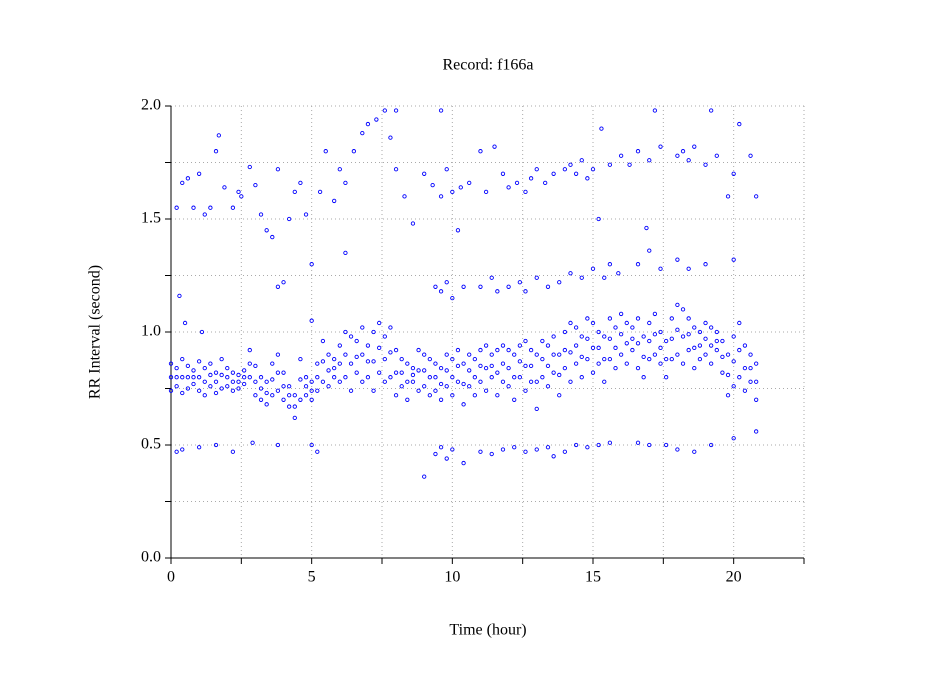 This screenshot has width=949, height=697. I want to click on chart-title: Record: f166a, so click(487, 65).